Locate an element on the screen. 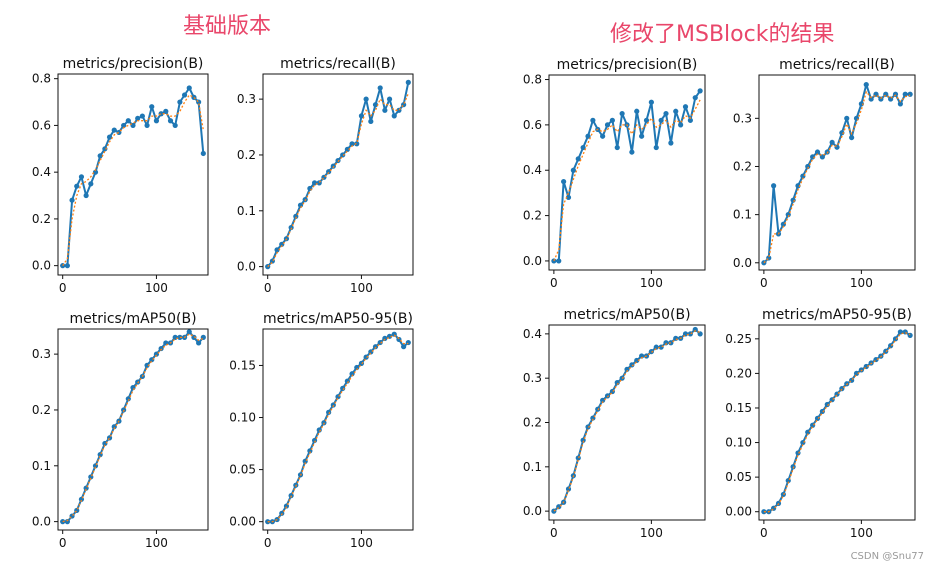 The height and width of the screenshot is (568, 932). chart-left-map50-95: metrics/mAP50-95(B) 0.00 0.05 0.10 0.15 0 100 is located at coordinates (321, 430).